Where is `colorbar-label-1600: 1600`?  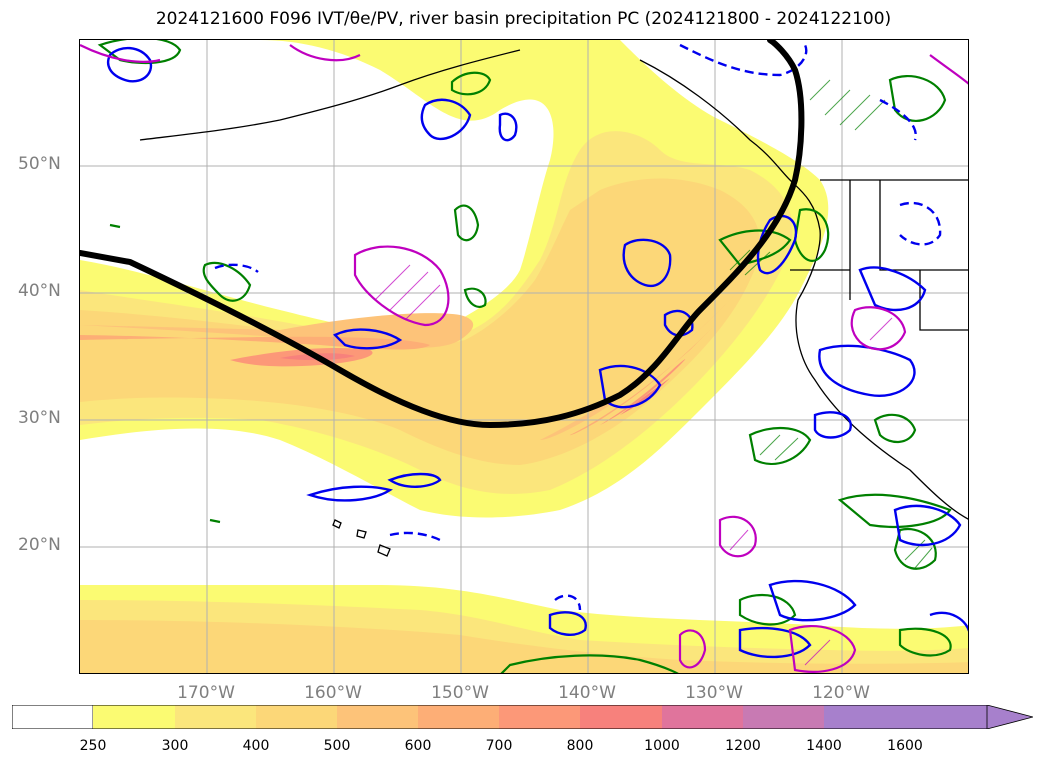
colorbar-label-1600: 1600 is located at coordinates (905, 746).